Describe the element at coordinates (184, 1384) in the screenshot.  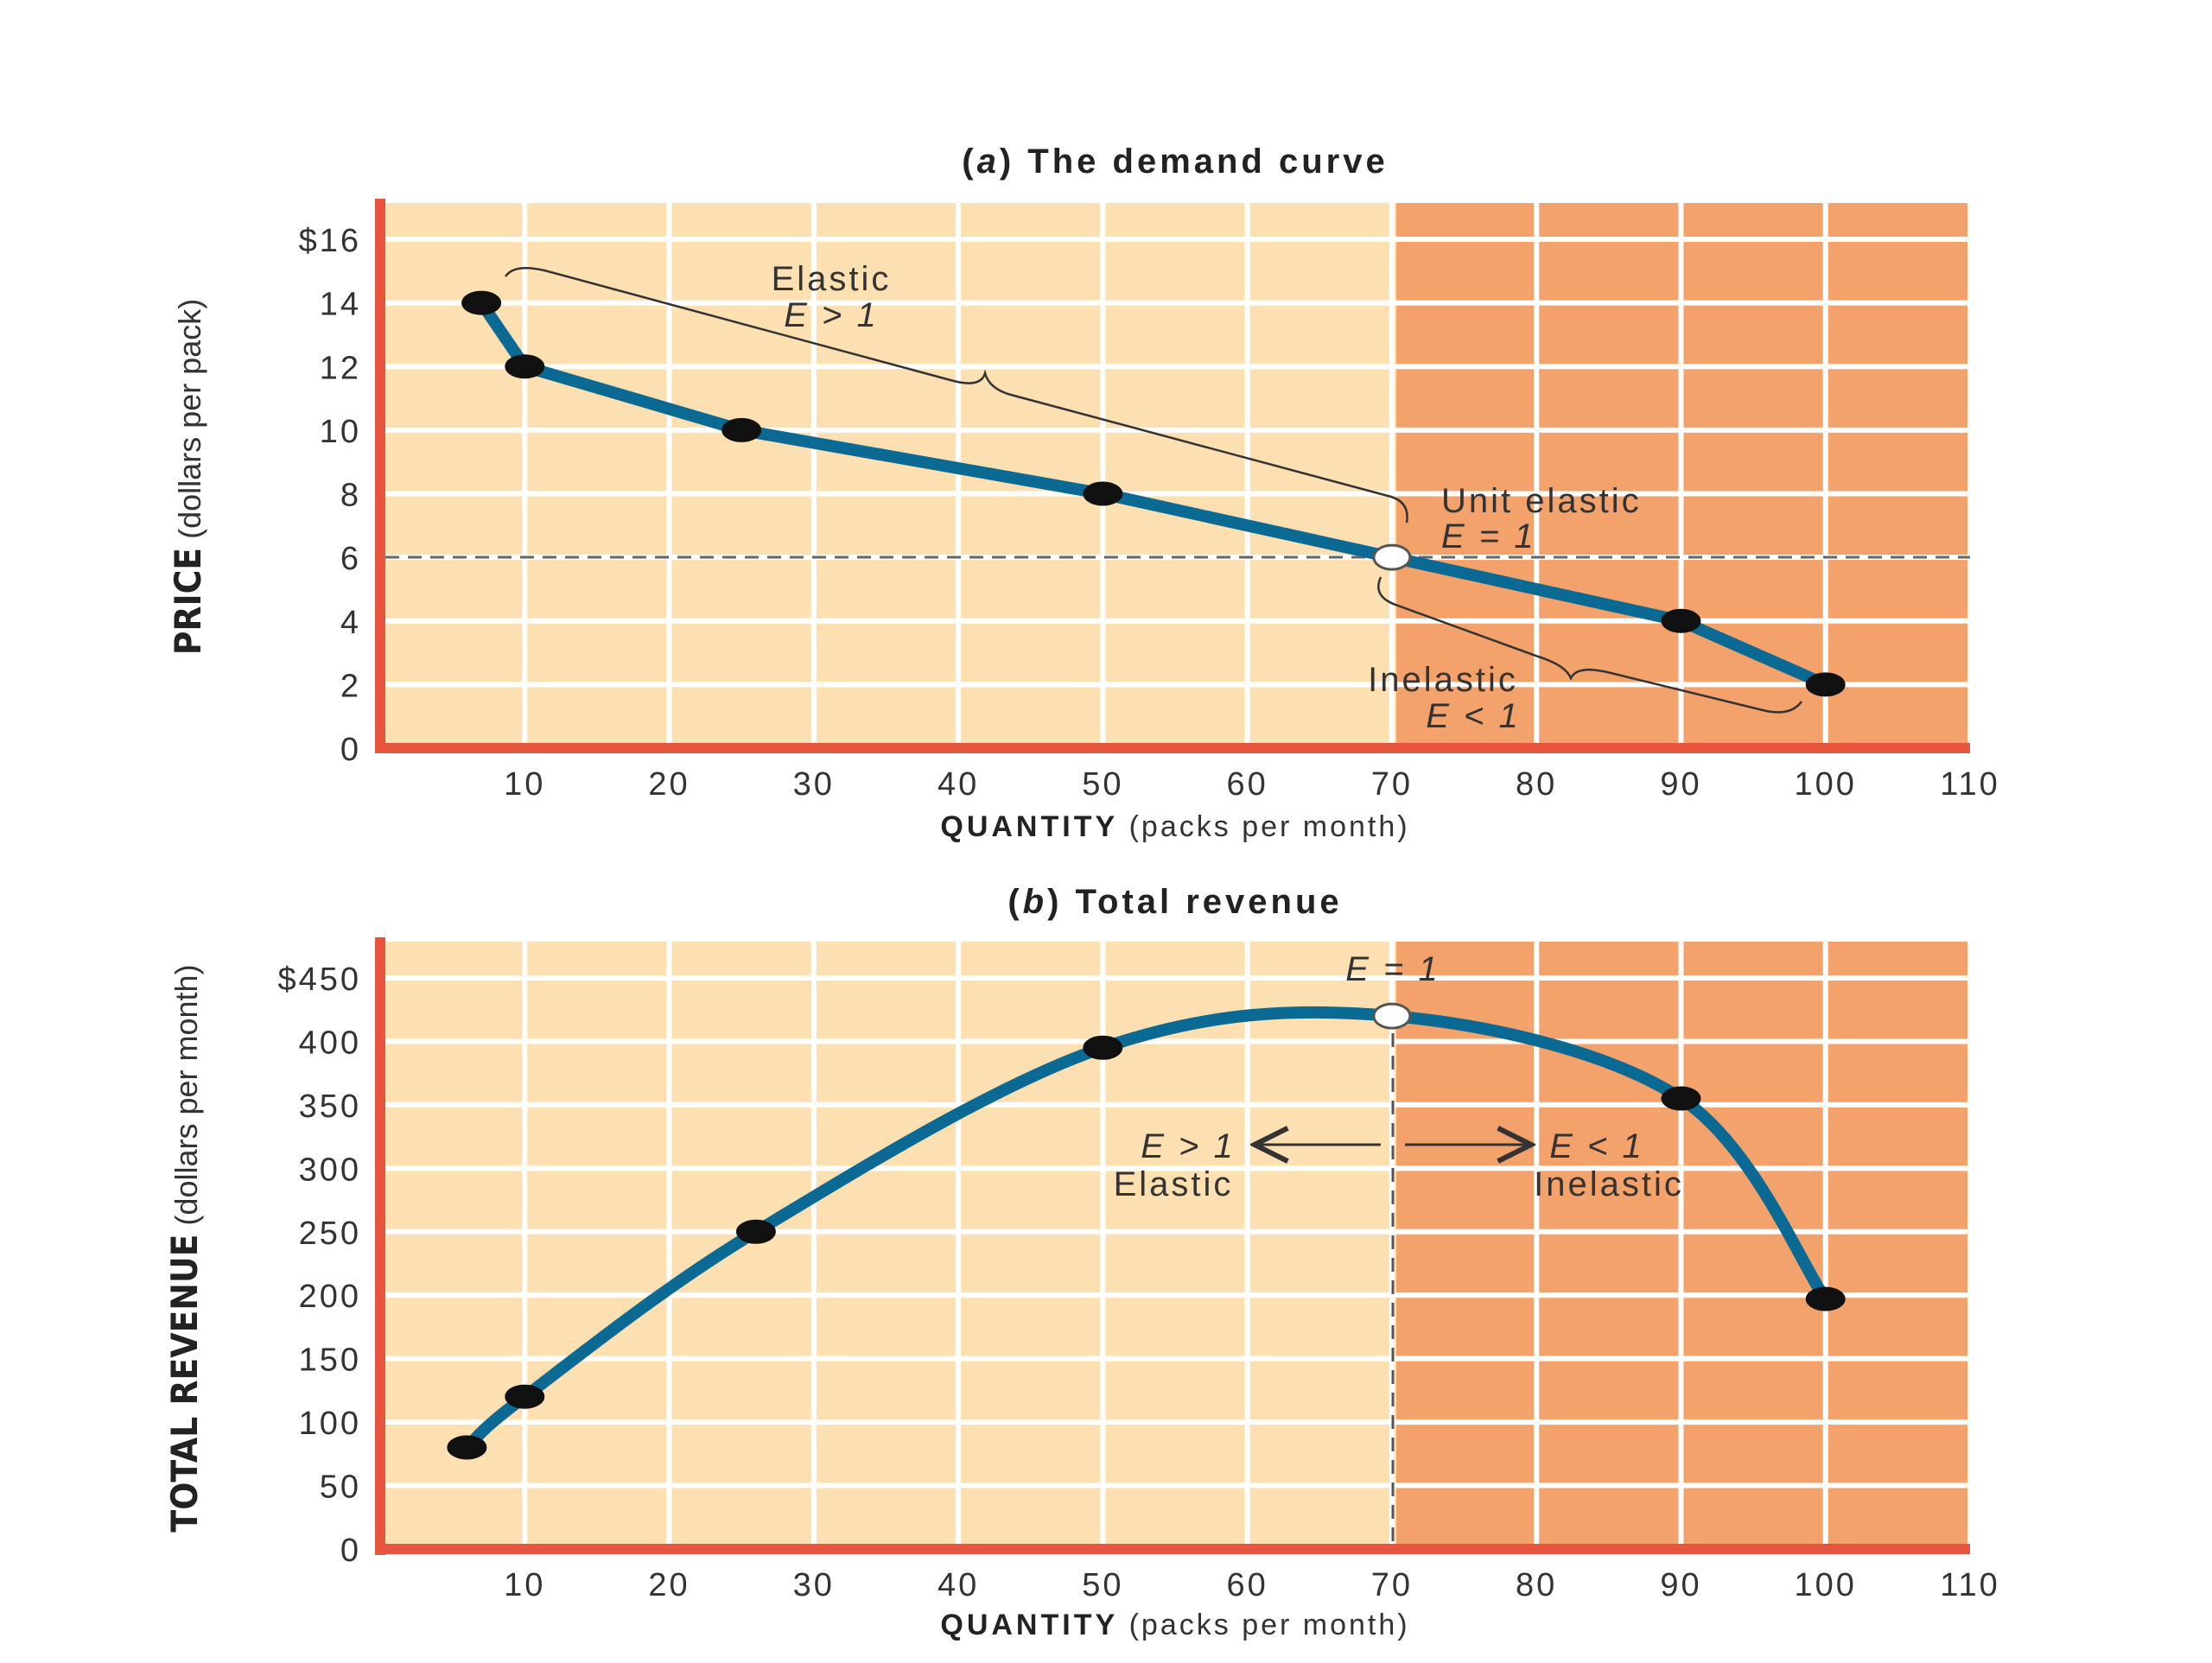
I see `revenue-y-label-main: TOTAL REVENUE` at that location.